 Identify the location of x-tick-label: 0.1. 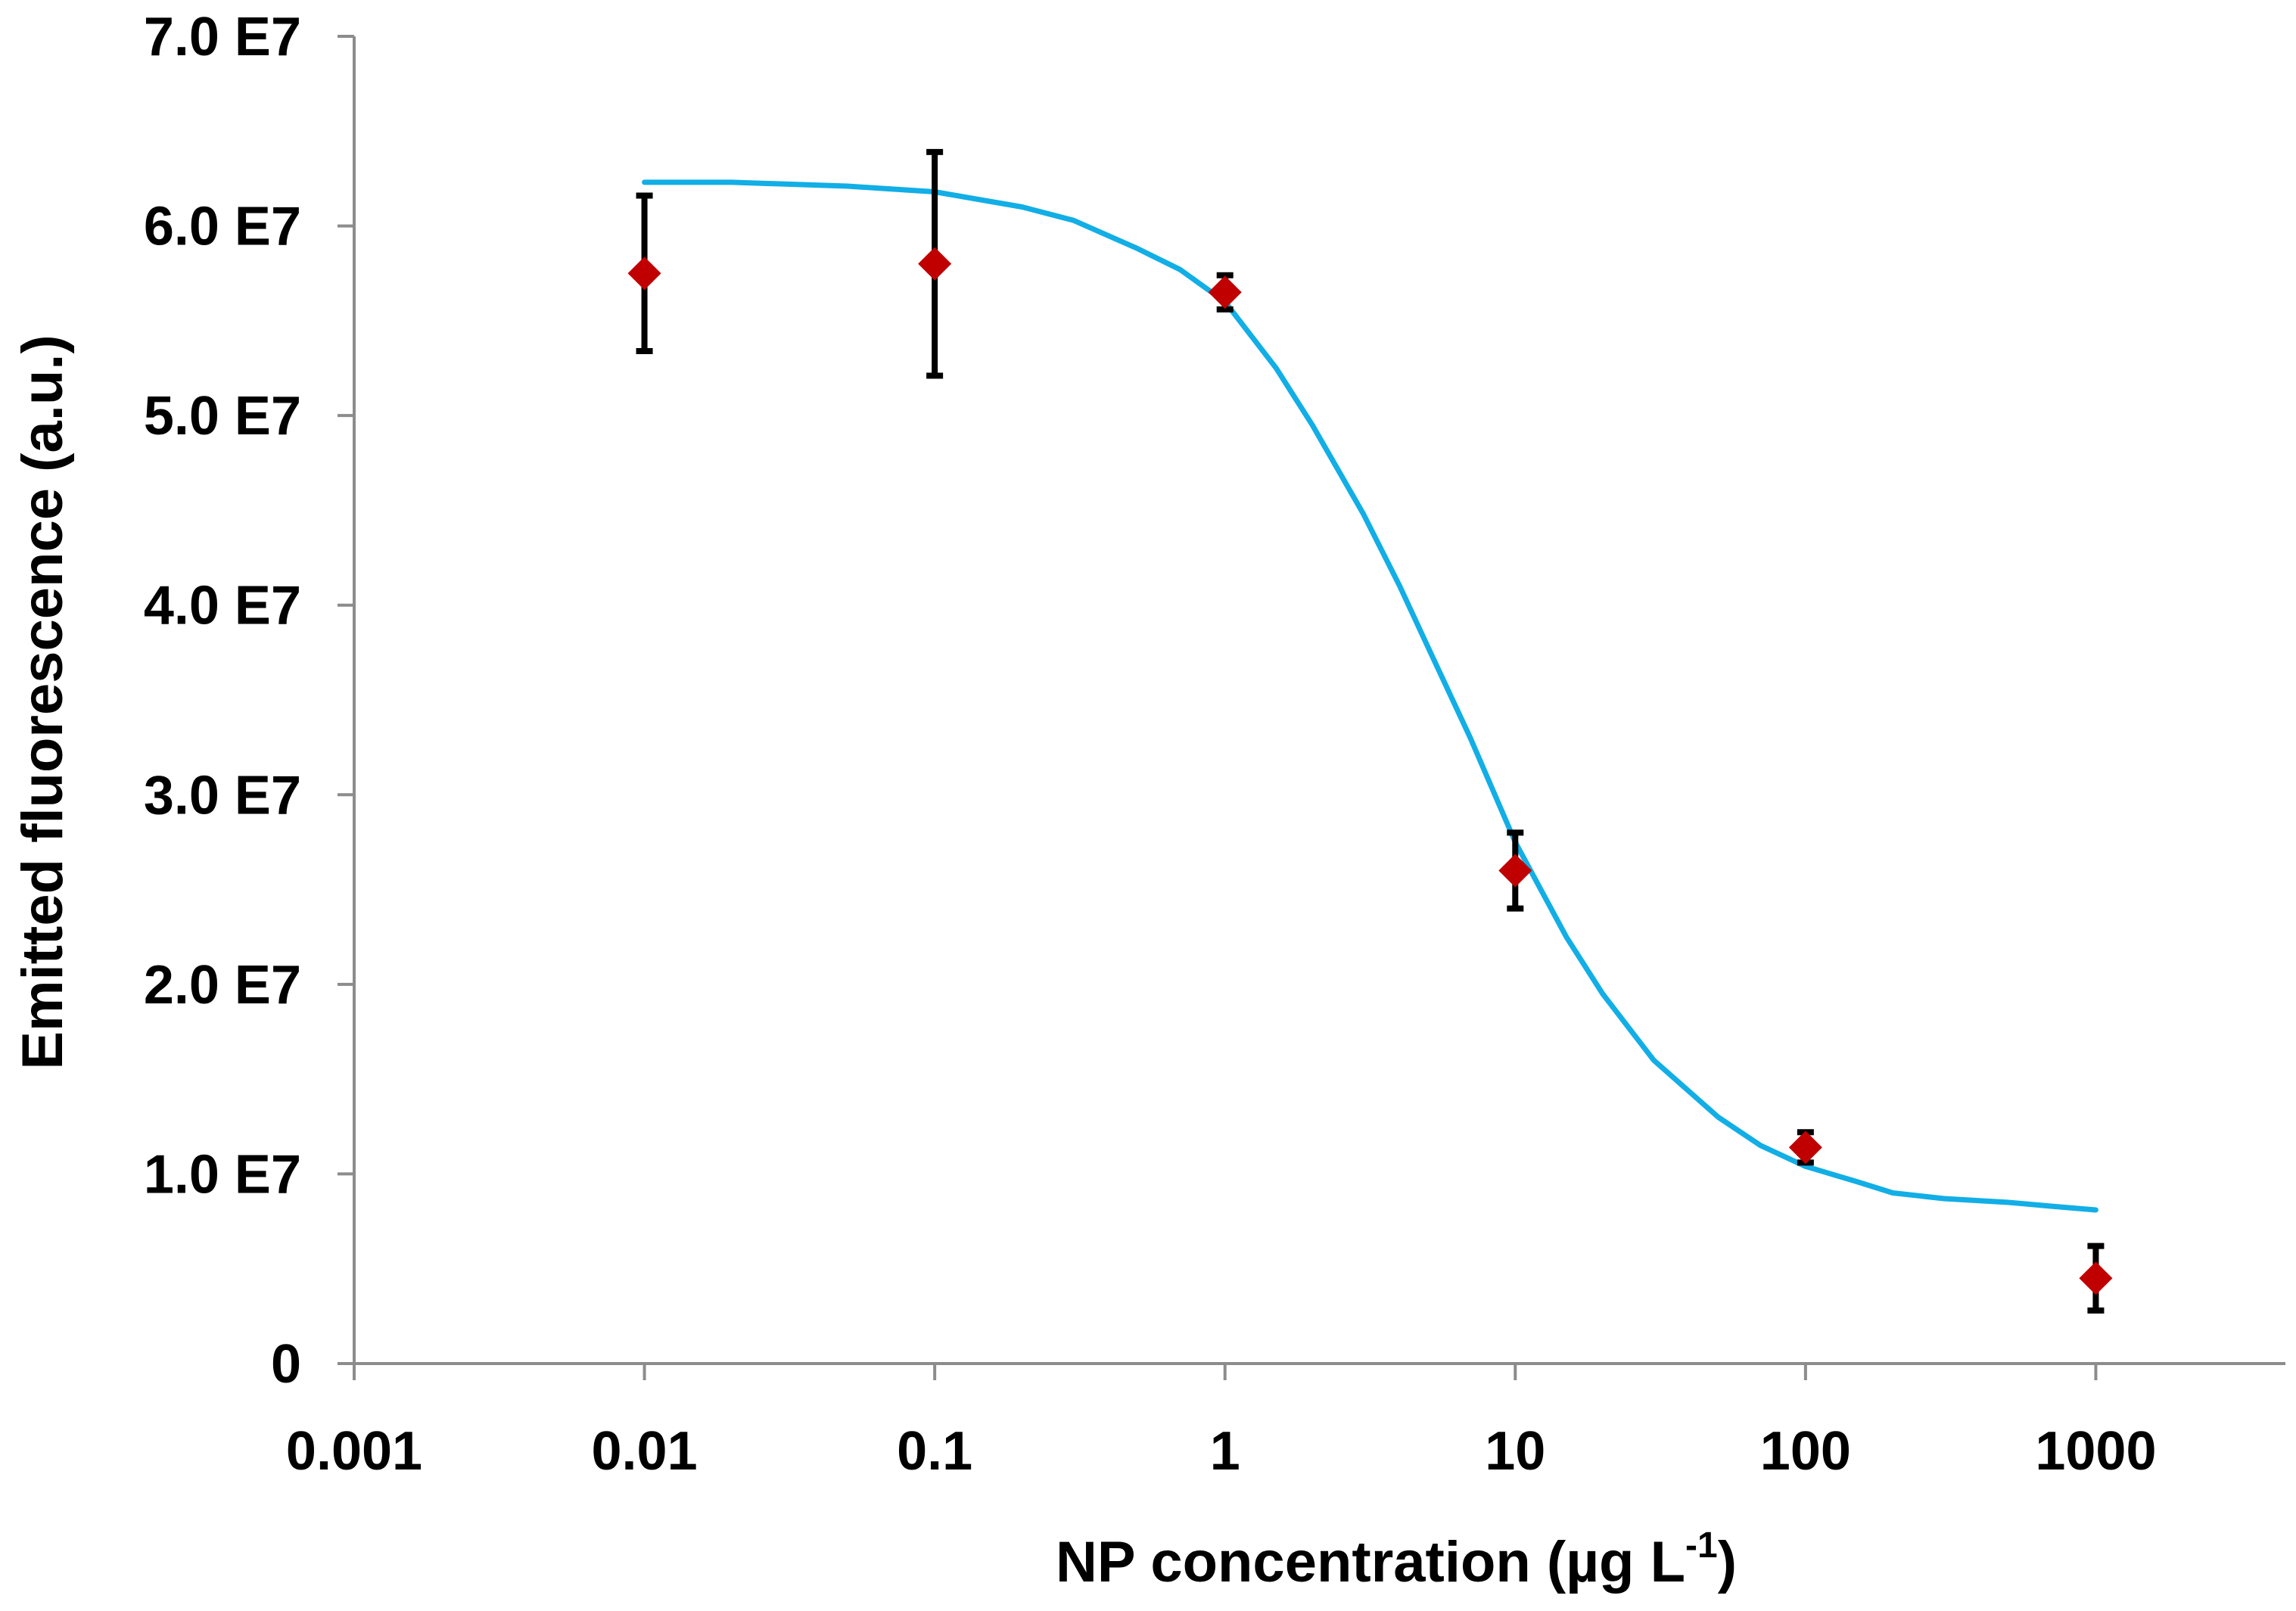
(934, 1451).